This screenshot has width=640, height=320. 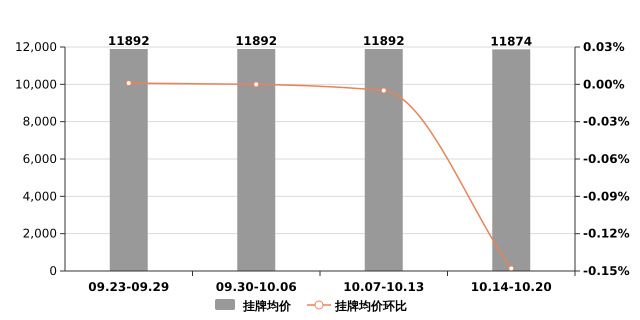 I want to click on y2-tick-label: 0.03%, so click(x=604, y=47).